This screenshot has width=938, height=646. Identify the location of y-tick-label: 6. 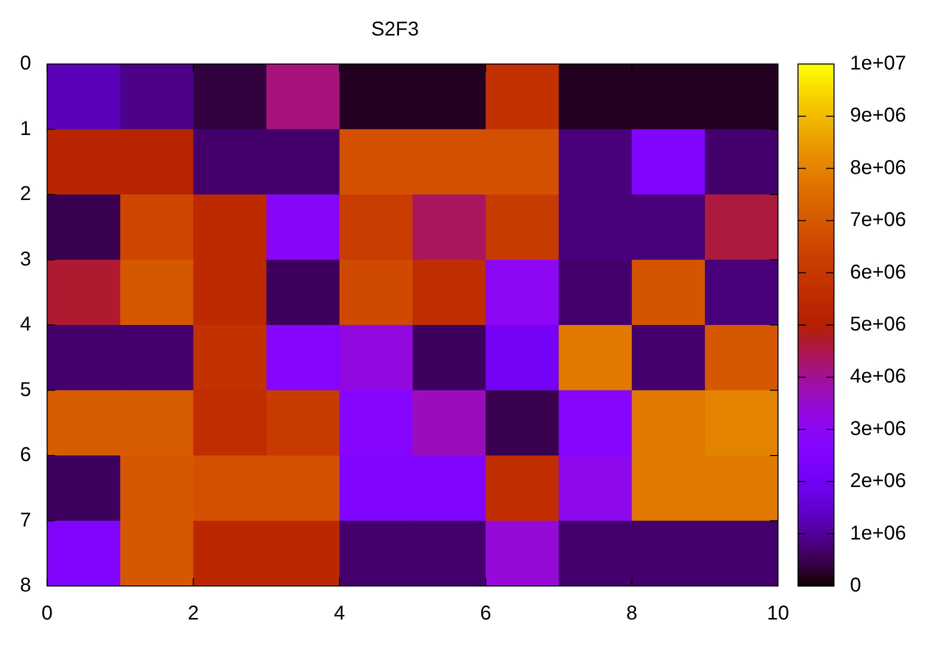
(26, 455).